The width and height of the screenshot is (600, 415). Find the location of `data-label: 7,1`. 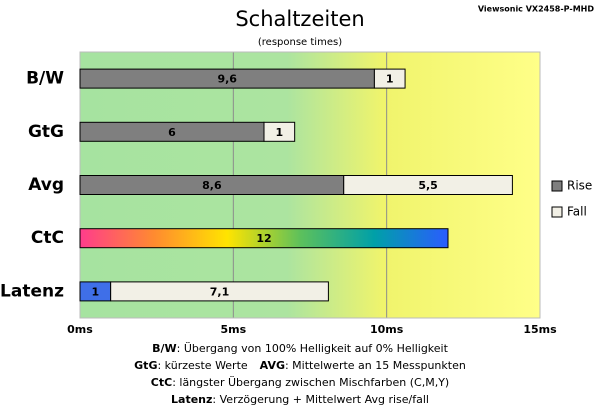

data-label: 7,1 is located at coordinates (220, 291).